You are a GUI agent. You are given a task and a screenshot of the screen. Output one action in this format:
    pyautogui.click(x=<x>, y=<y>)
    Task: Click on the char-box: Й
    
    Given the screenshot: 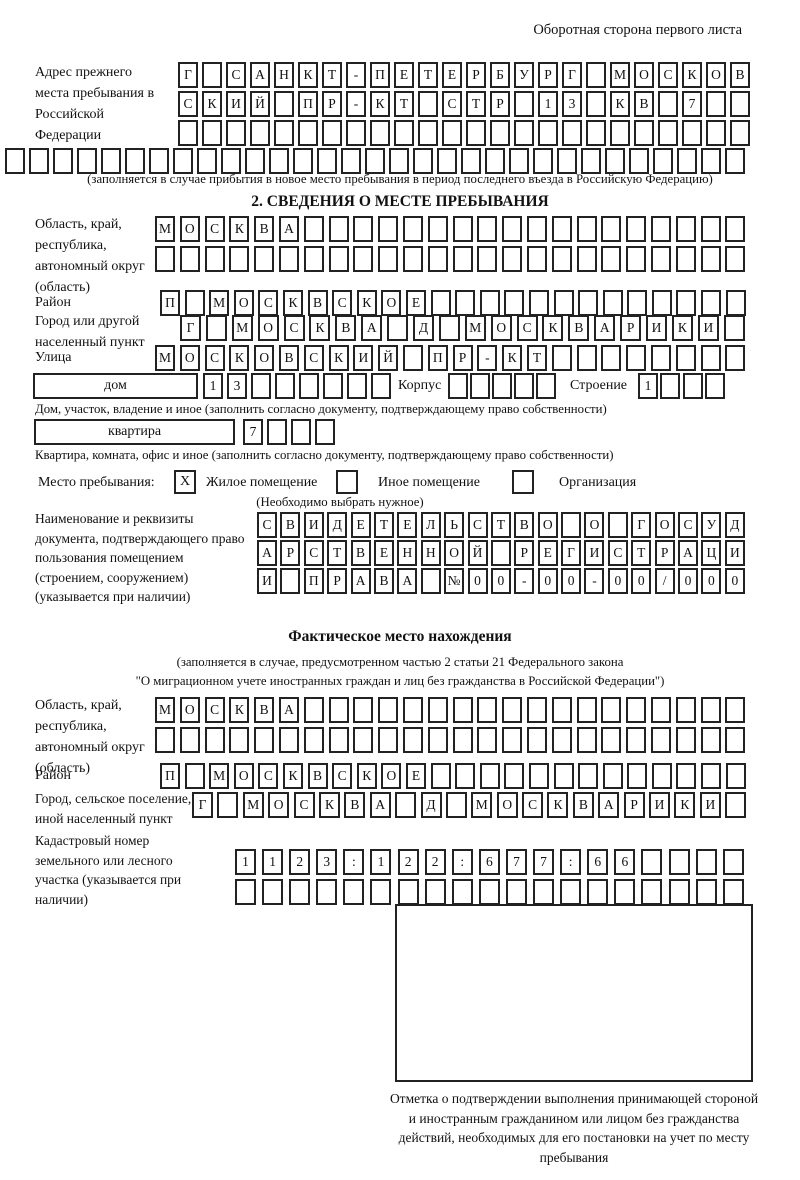 What is the action you would take?
    pyautogui.click(x=388, y=358)
    